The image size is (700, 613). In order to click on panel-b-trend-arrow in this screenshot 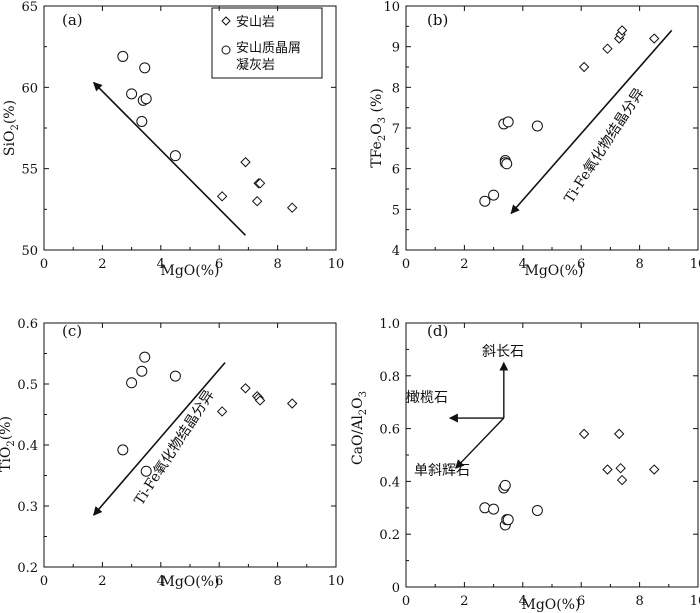, I will do `click(591, 122)`.